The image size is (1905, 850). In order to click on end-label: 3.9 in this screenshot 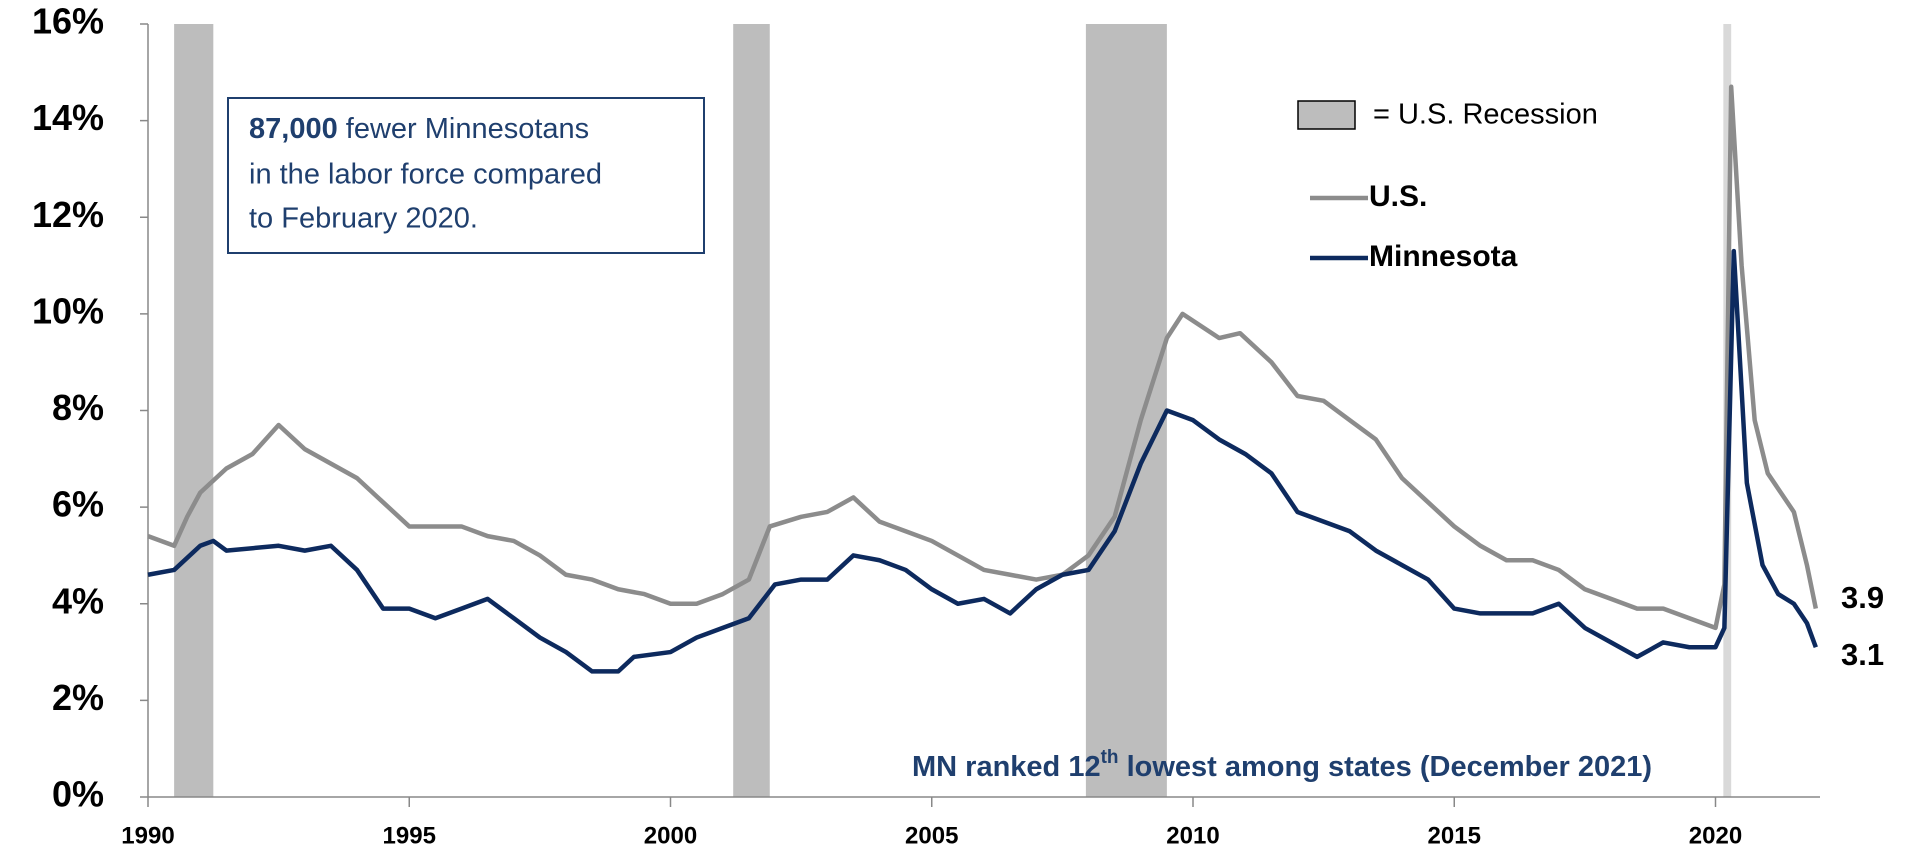, I will do `click(1862, 597)`.